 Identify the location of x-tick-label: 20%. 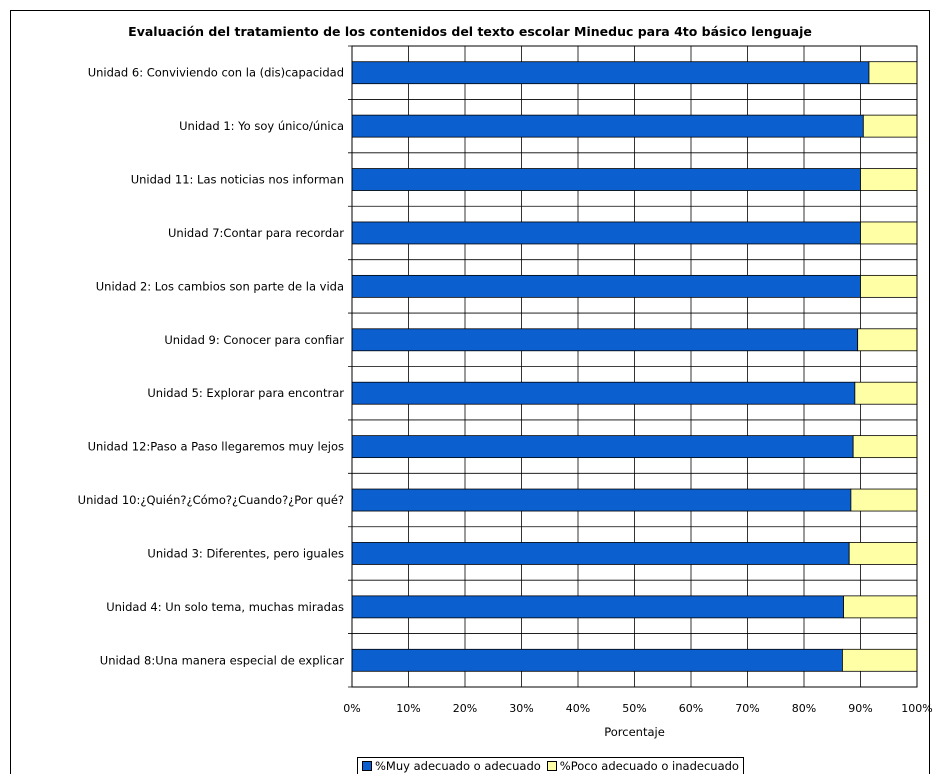
(465, 708).